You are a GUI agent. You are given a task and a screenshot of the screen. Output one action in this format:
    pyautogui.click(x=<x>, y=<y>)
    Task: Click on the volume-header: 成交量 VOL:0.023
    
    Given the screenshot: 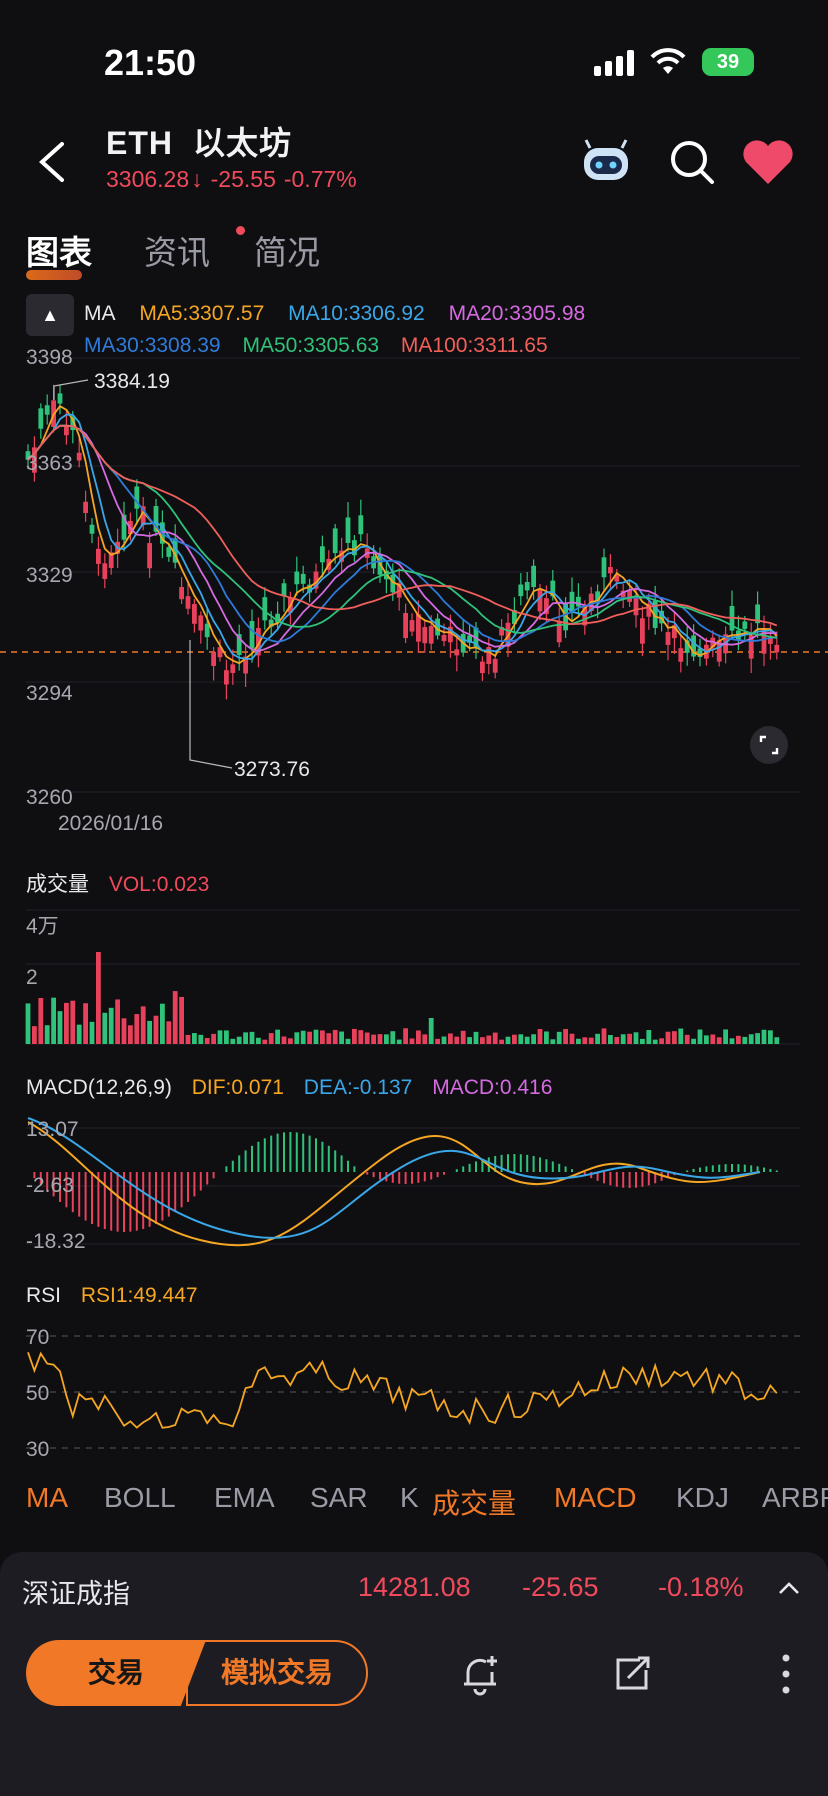 What is the action you would take?
    pyautogui.click(x=117, y=883)
    